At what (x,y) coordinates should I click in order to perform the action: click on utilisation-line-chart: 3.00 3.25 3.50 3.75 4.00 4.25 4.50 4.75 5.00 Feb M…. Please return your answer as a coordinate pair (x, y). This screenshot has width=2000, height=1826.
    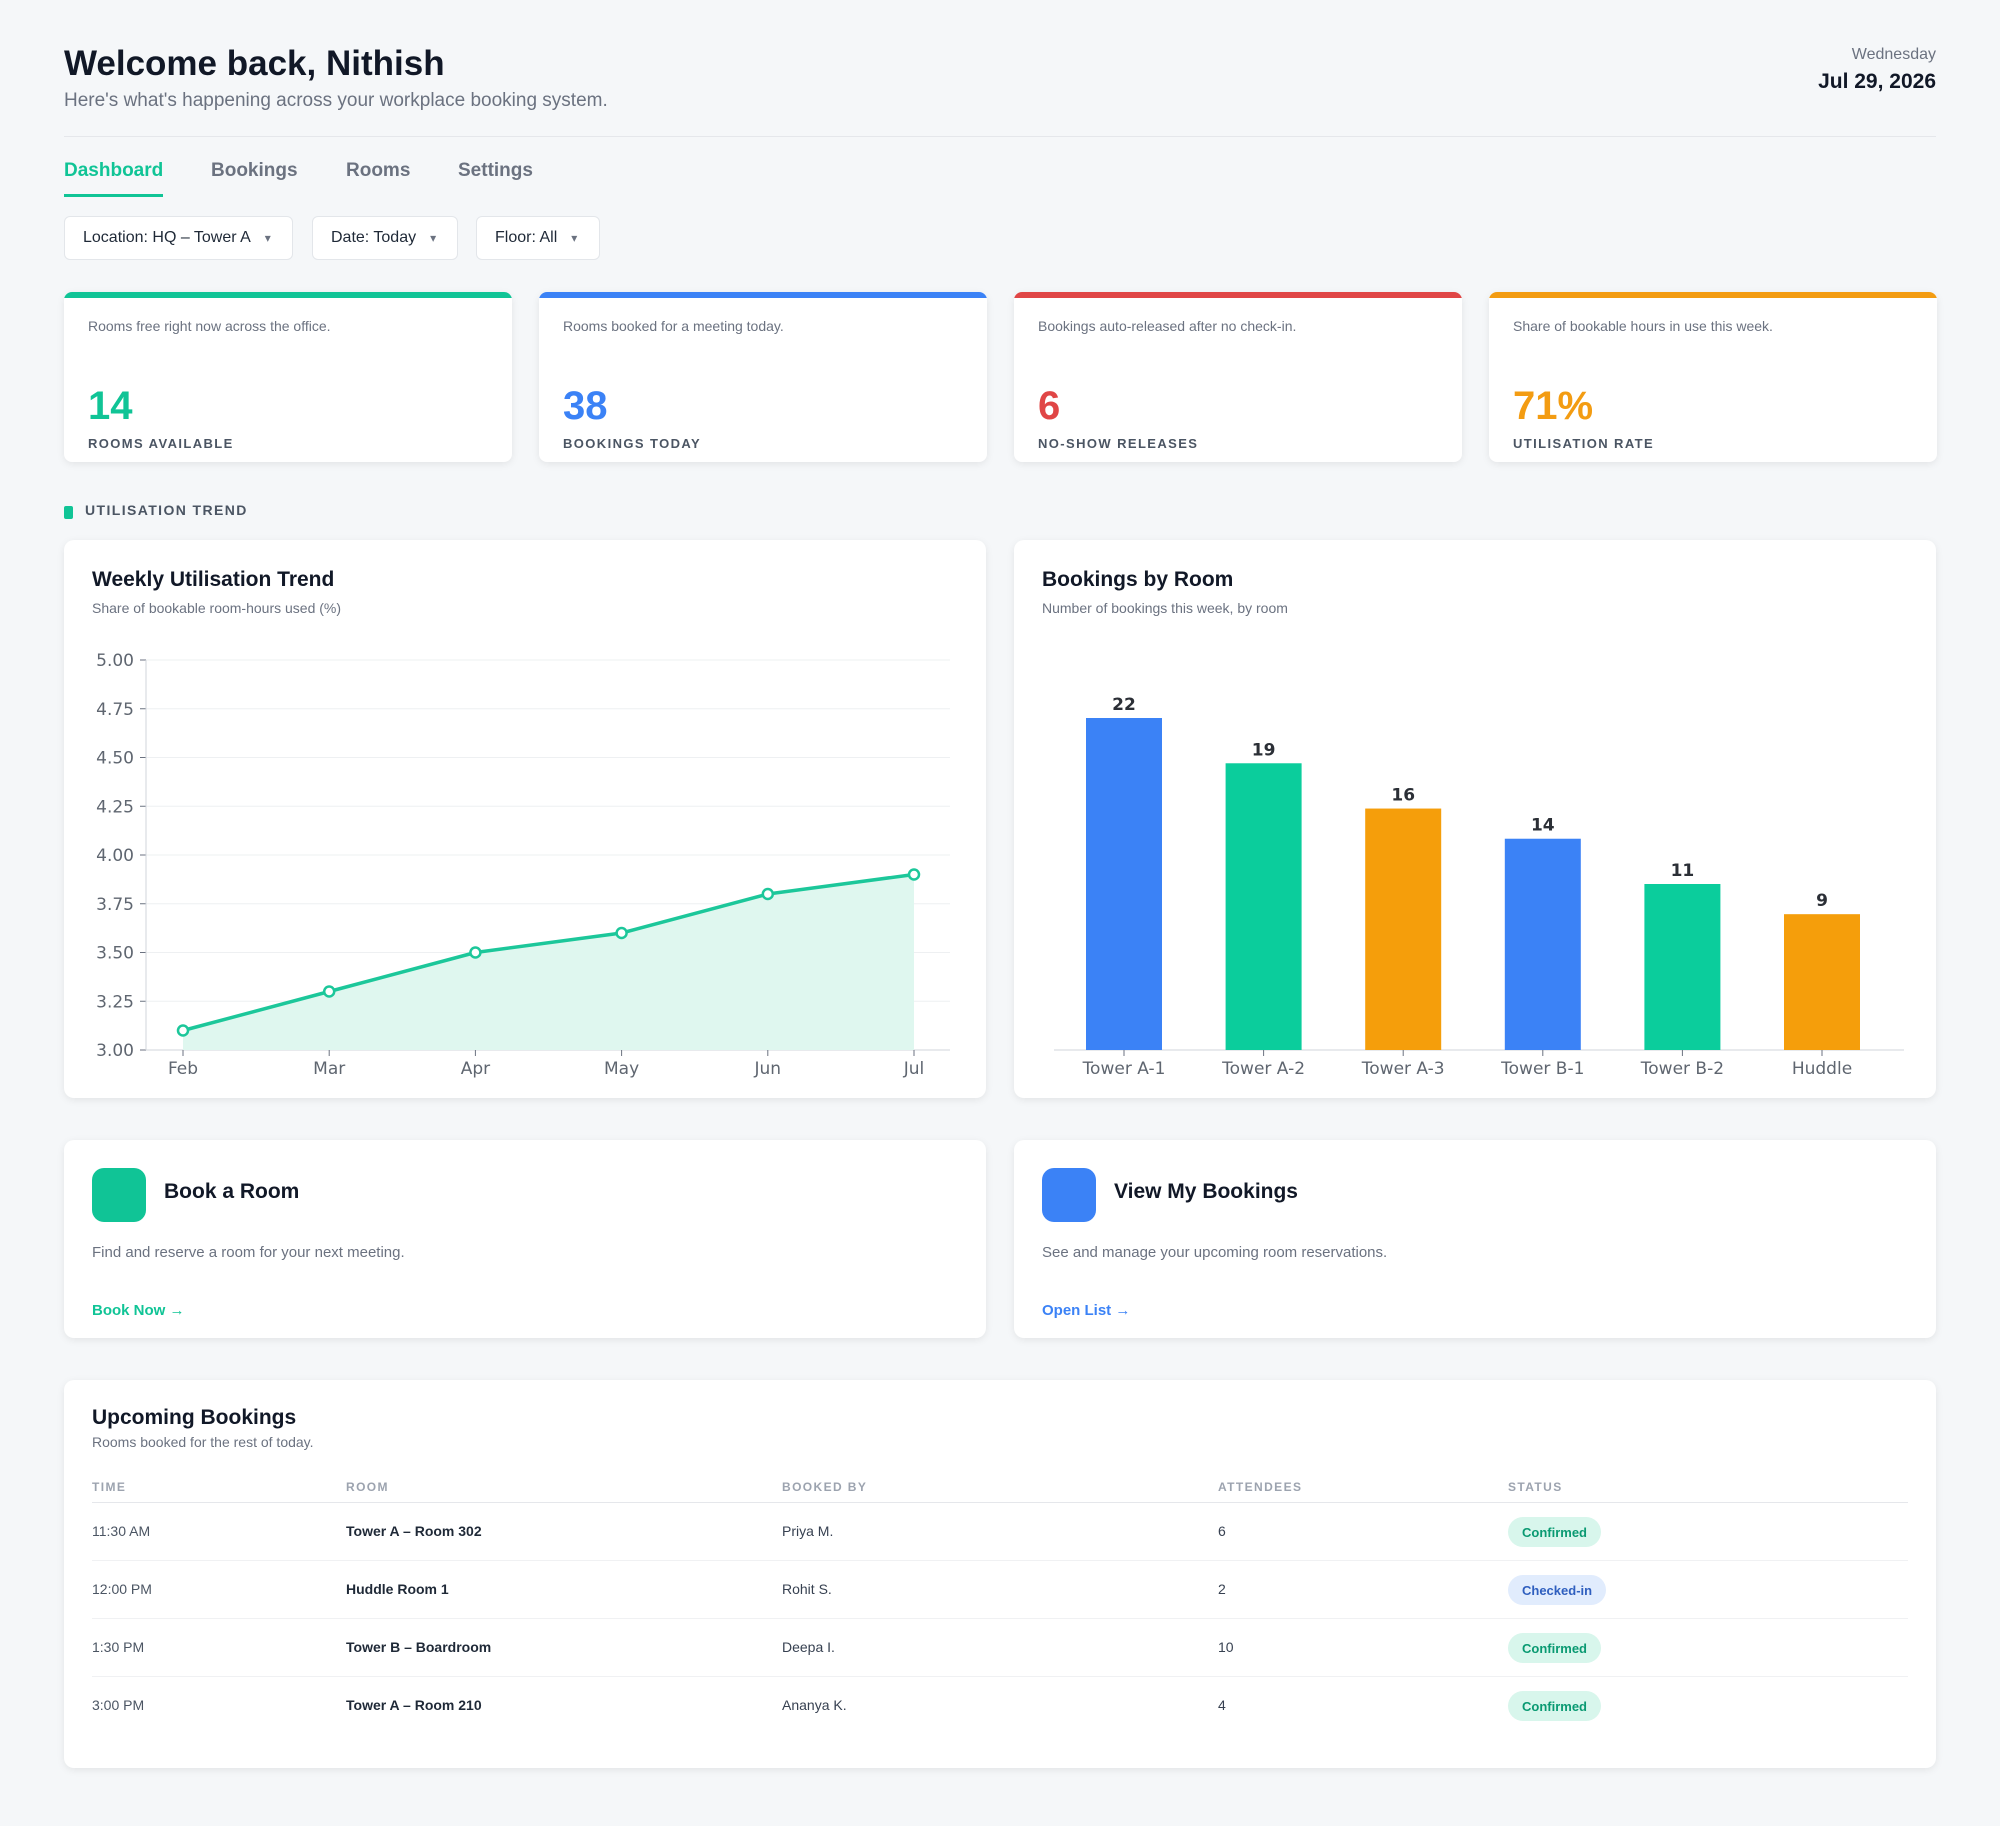
    Looking at the image, I should click on (523, 865).